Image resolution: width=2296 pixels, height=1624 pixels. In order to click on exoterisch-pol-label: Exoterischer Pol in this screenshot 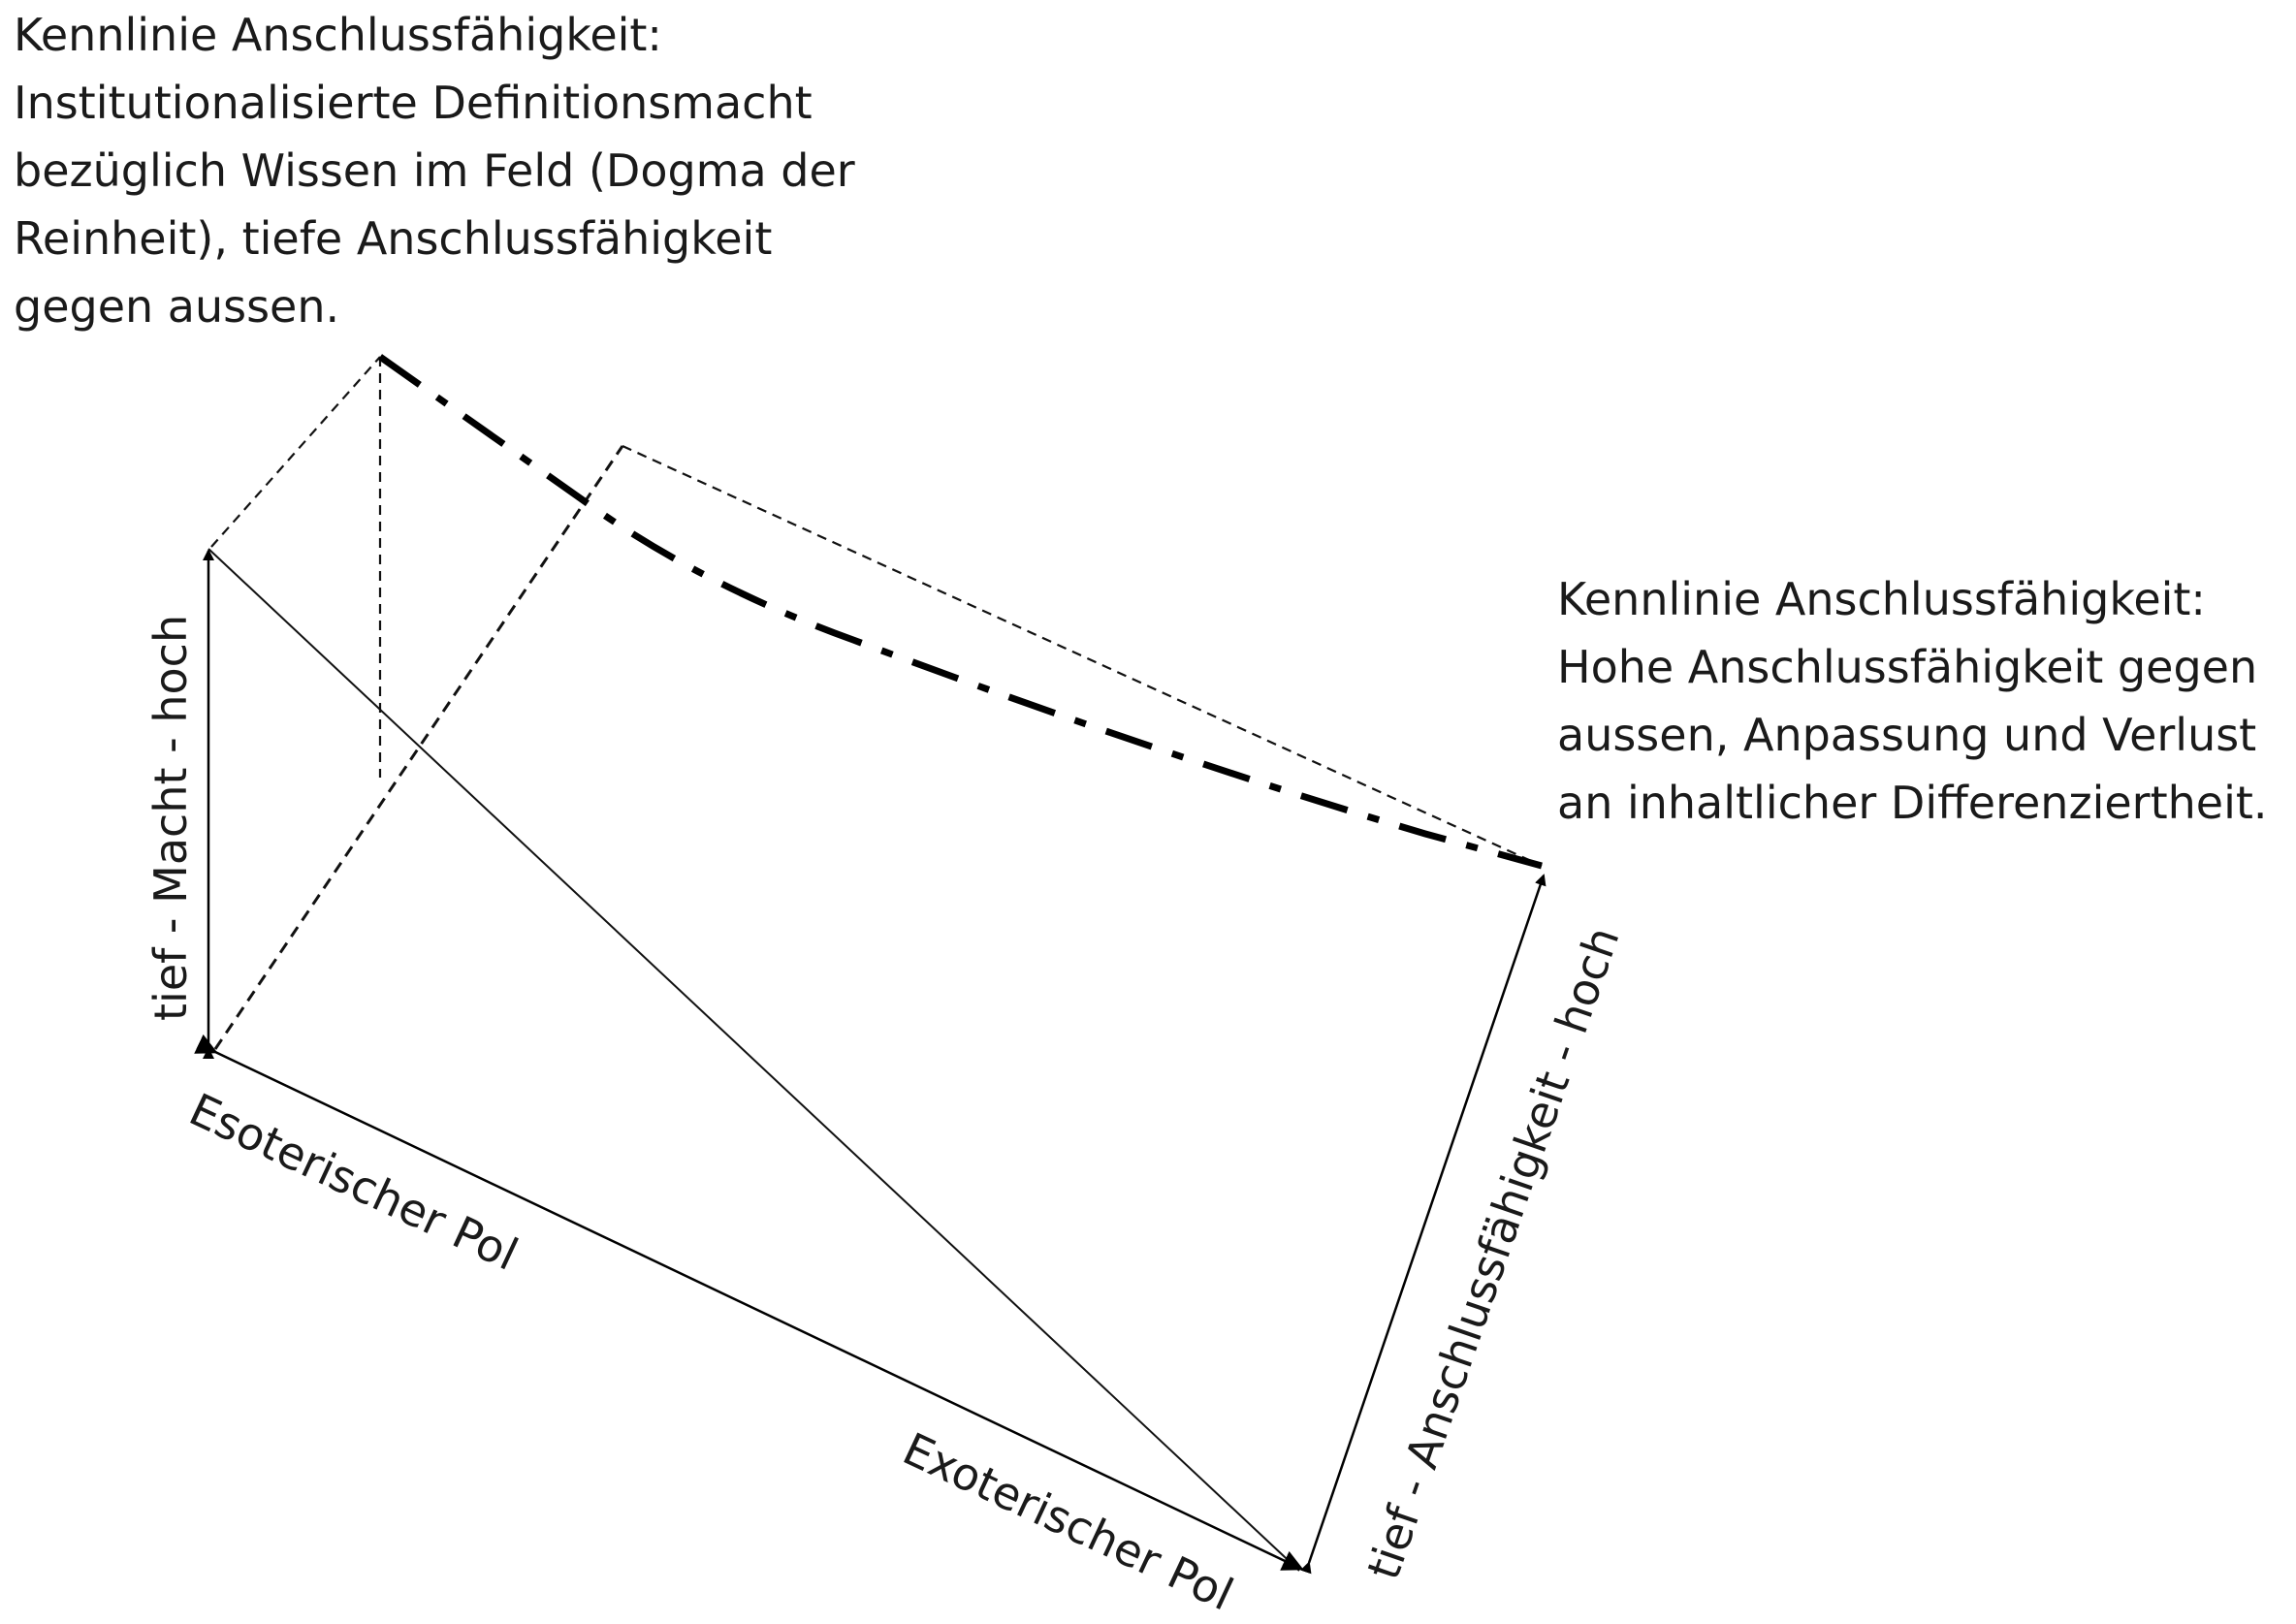, I will do `click(1068, 1521)`.